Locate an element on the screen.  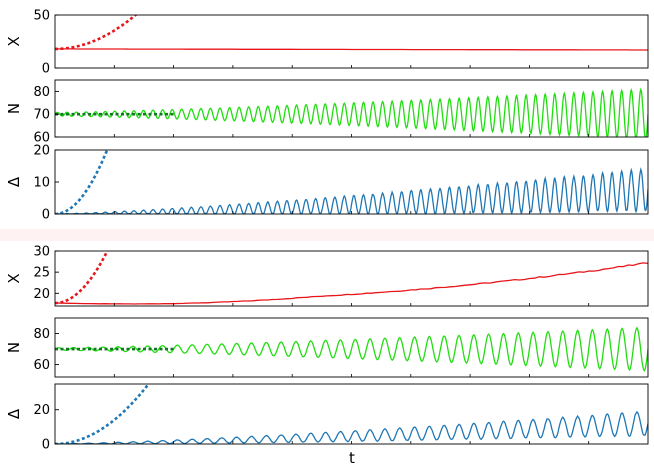
series-g2-X-dashed is located at coordinates (82, 278).